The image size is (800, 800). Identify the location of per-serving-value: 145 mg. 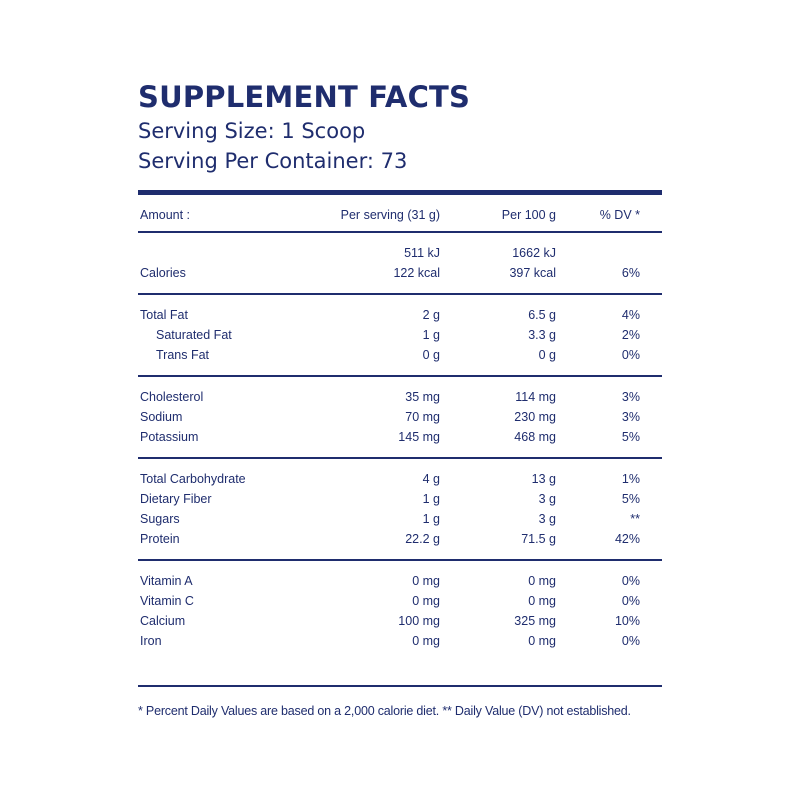
(419, 437).